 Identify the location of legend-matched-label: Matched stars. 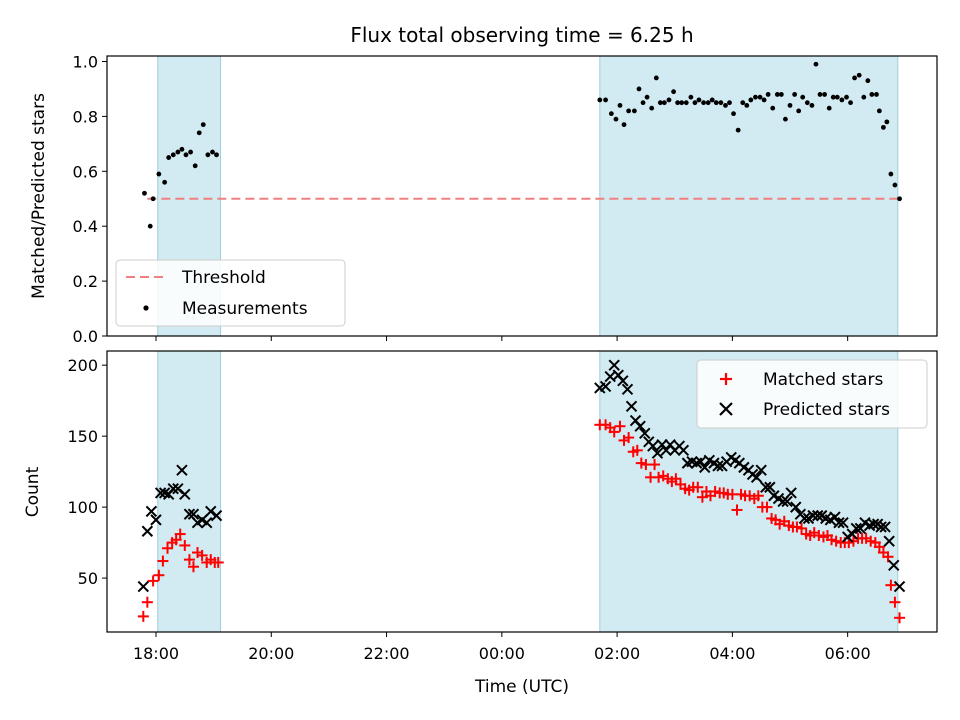
(823, 380).